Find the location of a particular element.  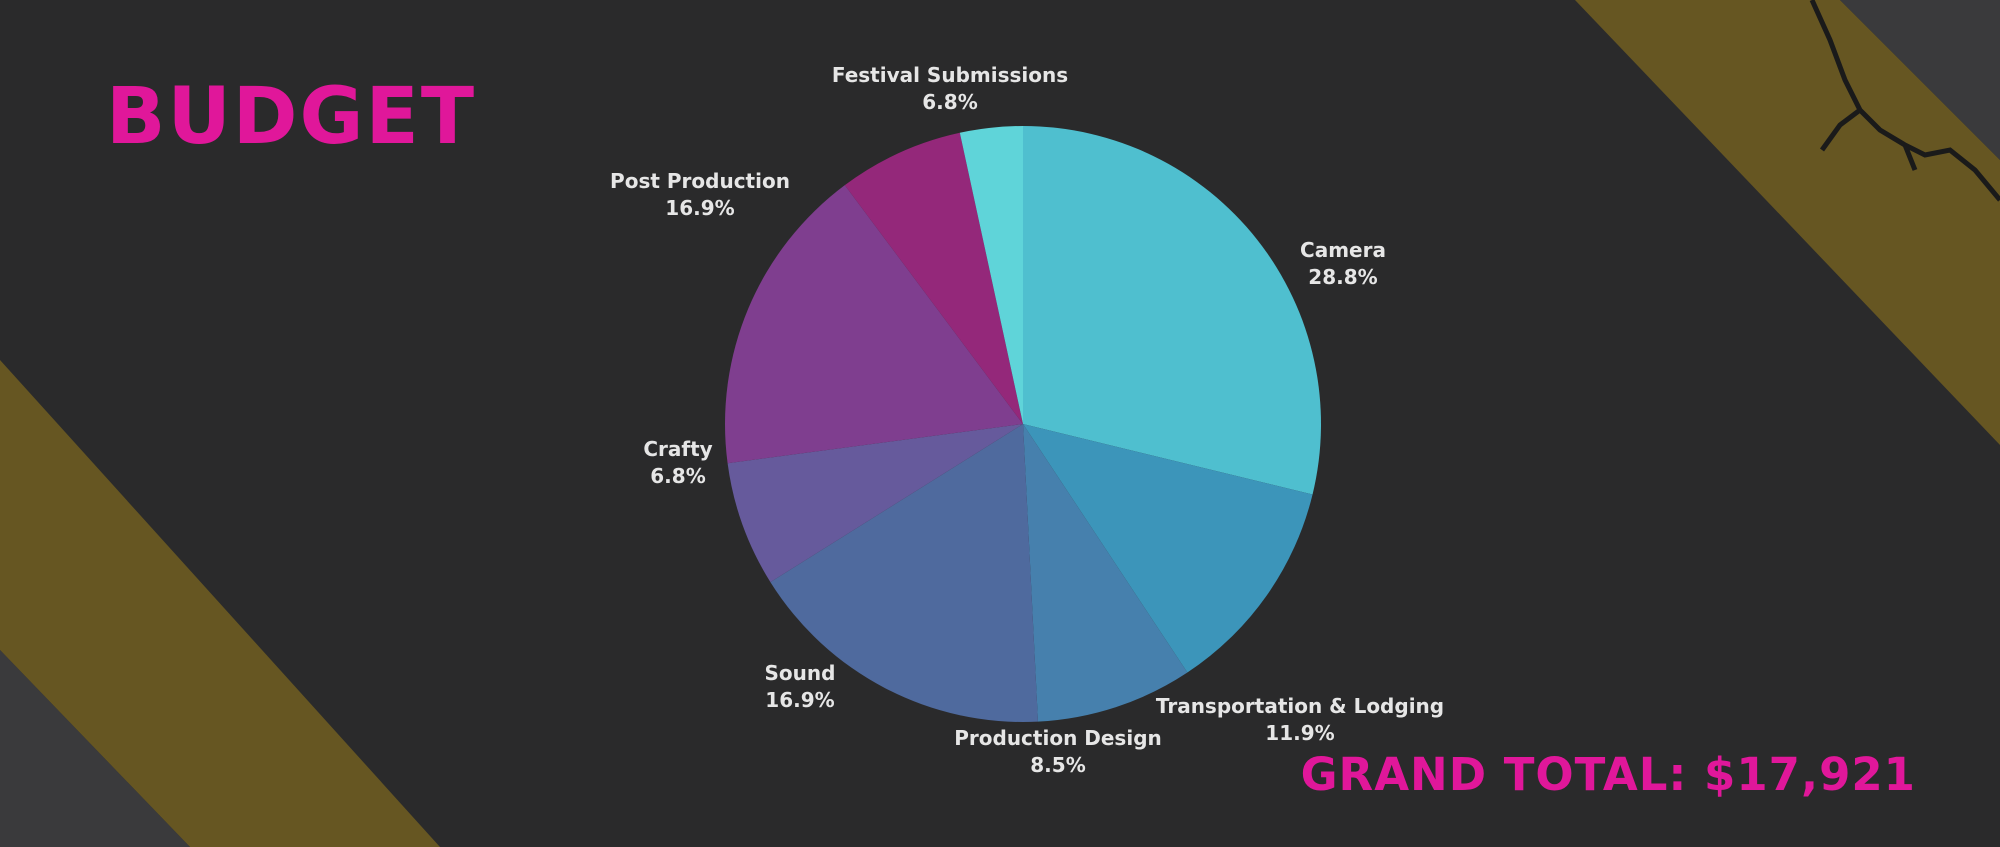

pie-slice-sound is located at coordinates (904, 573).